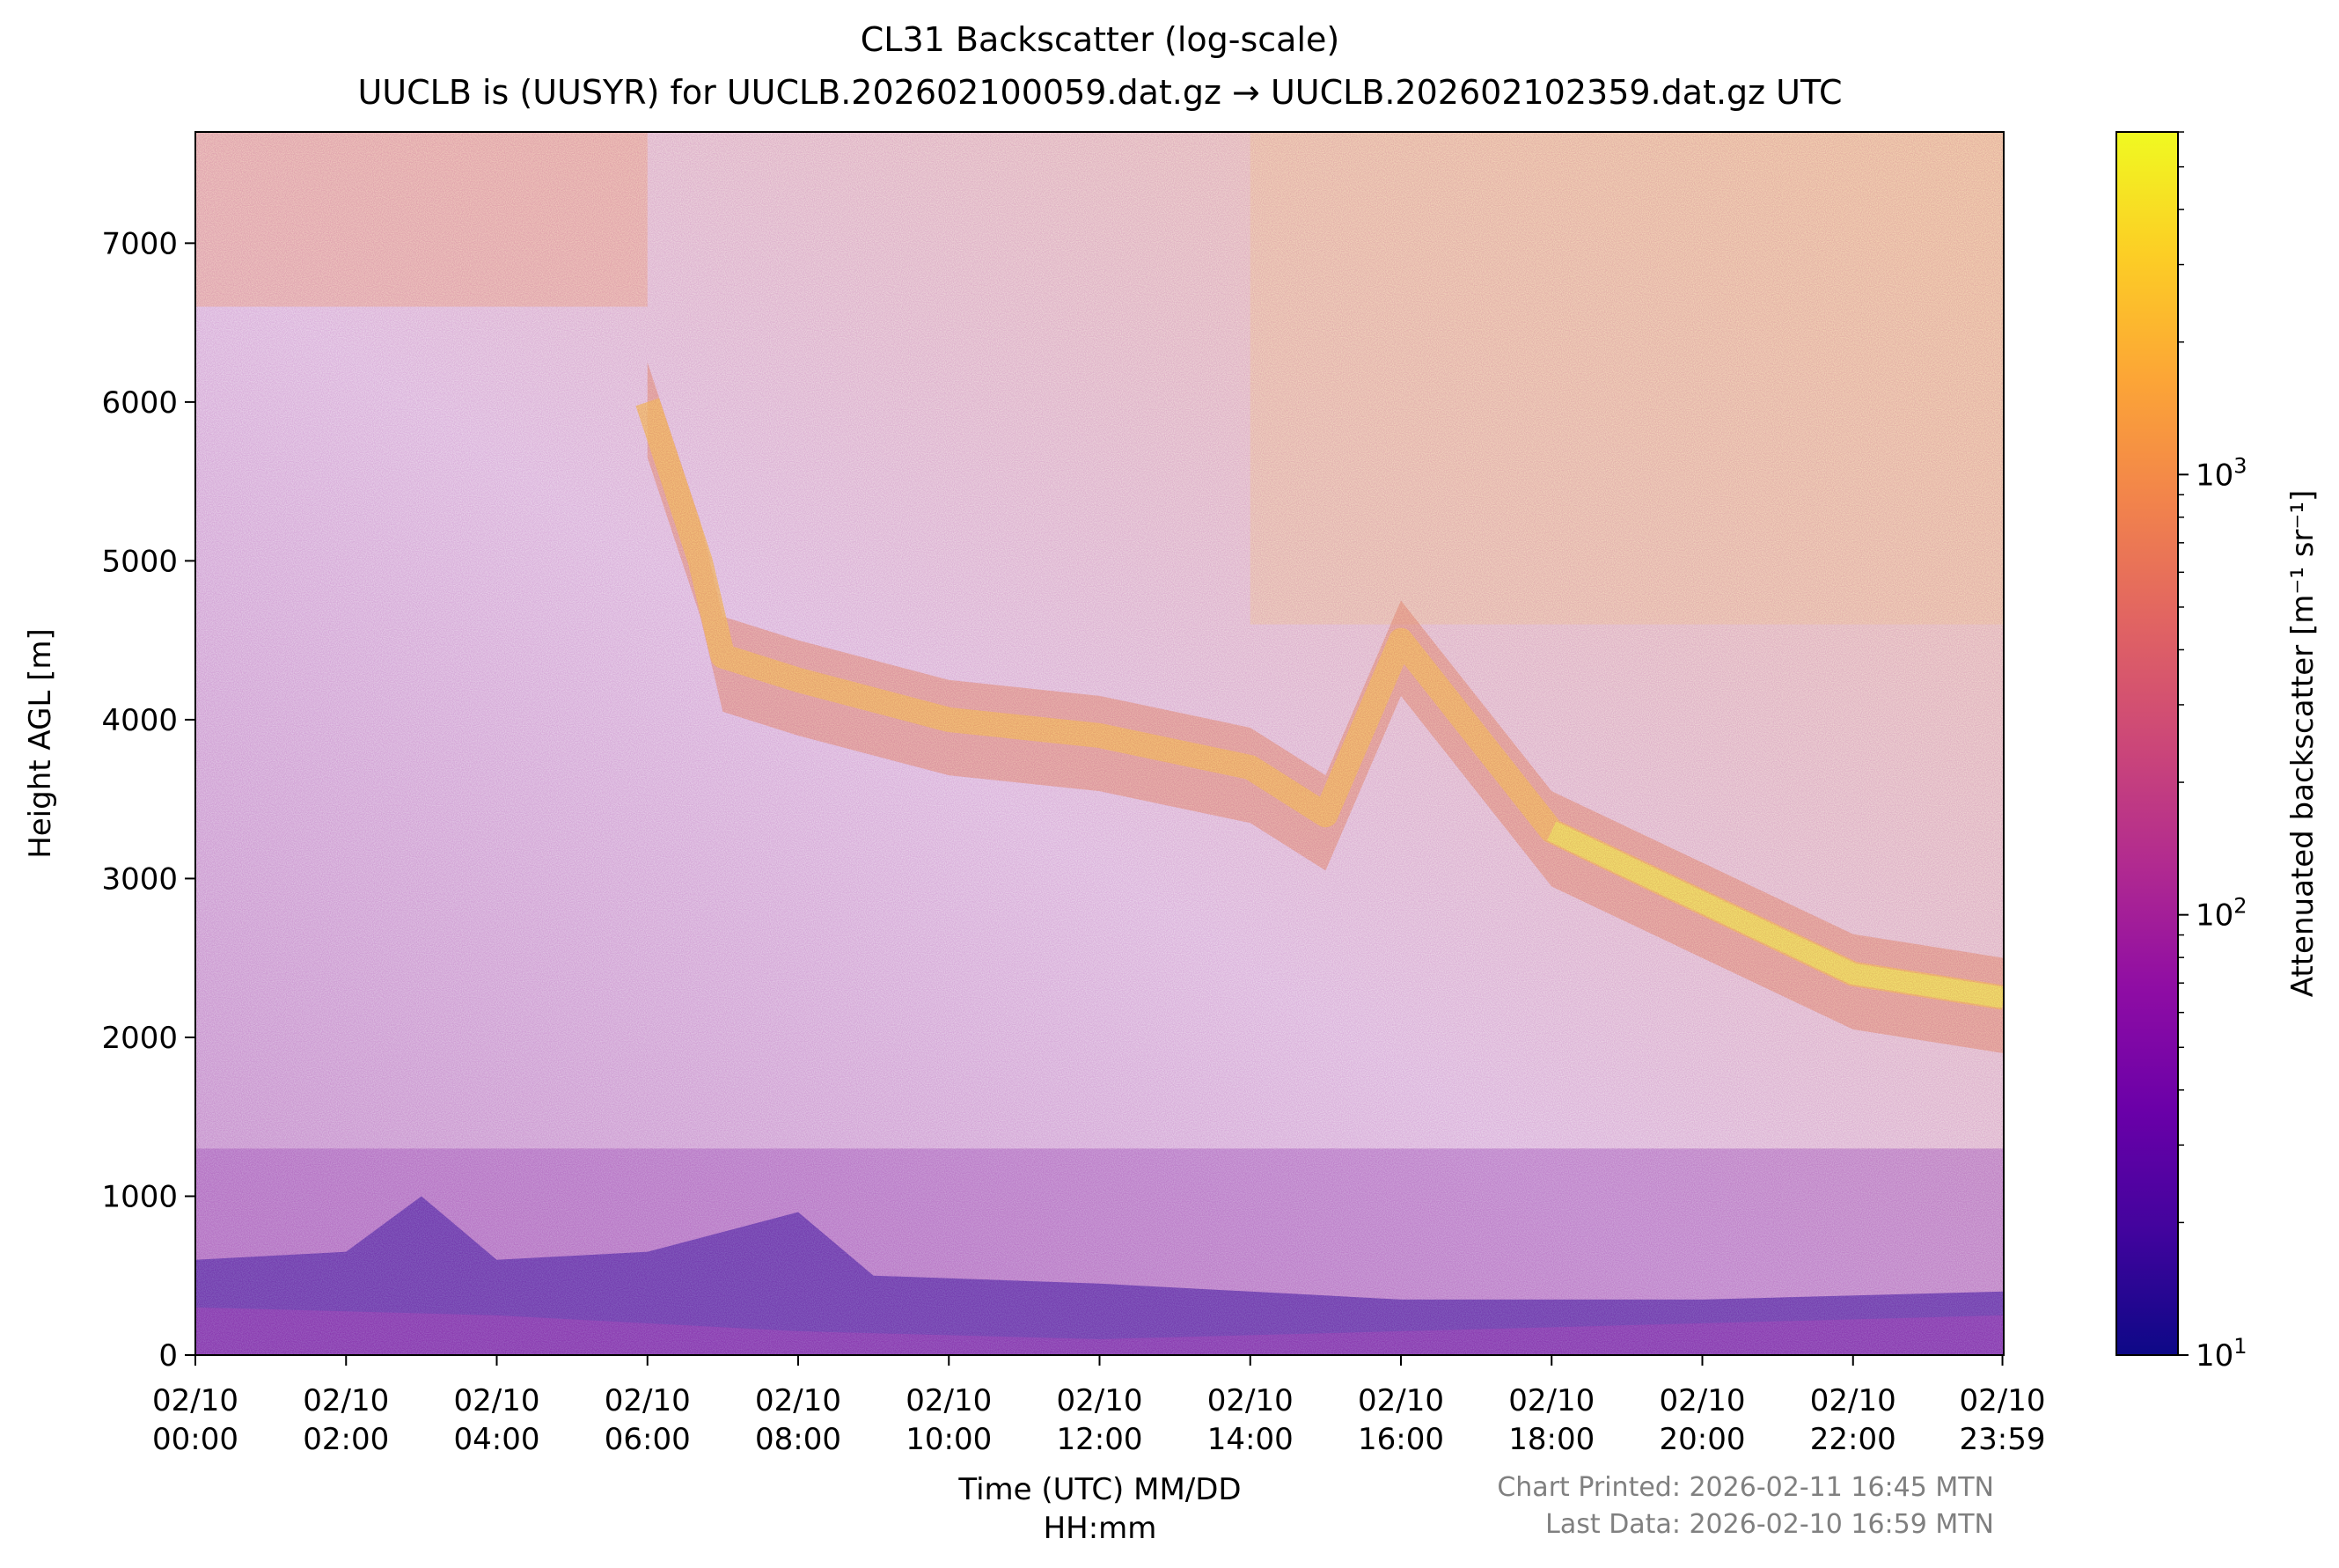  What do you see at coordinates (139, 561) in the screenshot?
I see `y-tick-label: 5000` at bounding box center [139, 561].